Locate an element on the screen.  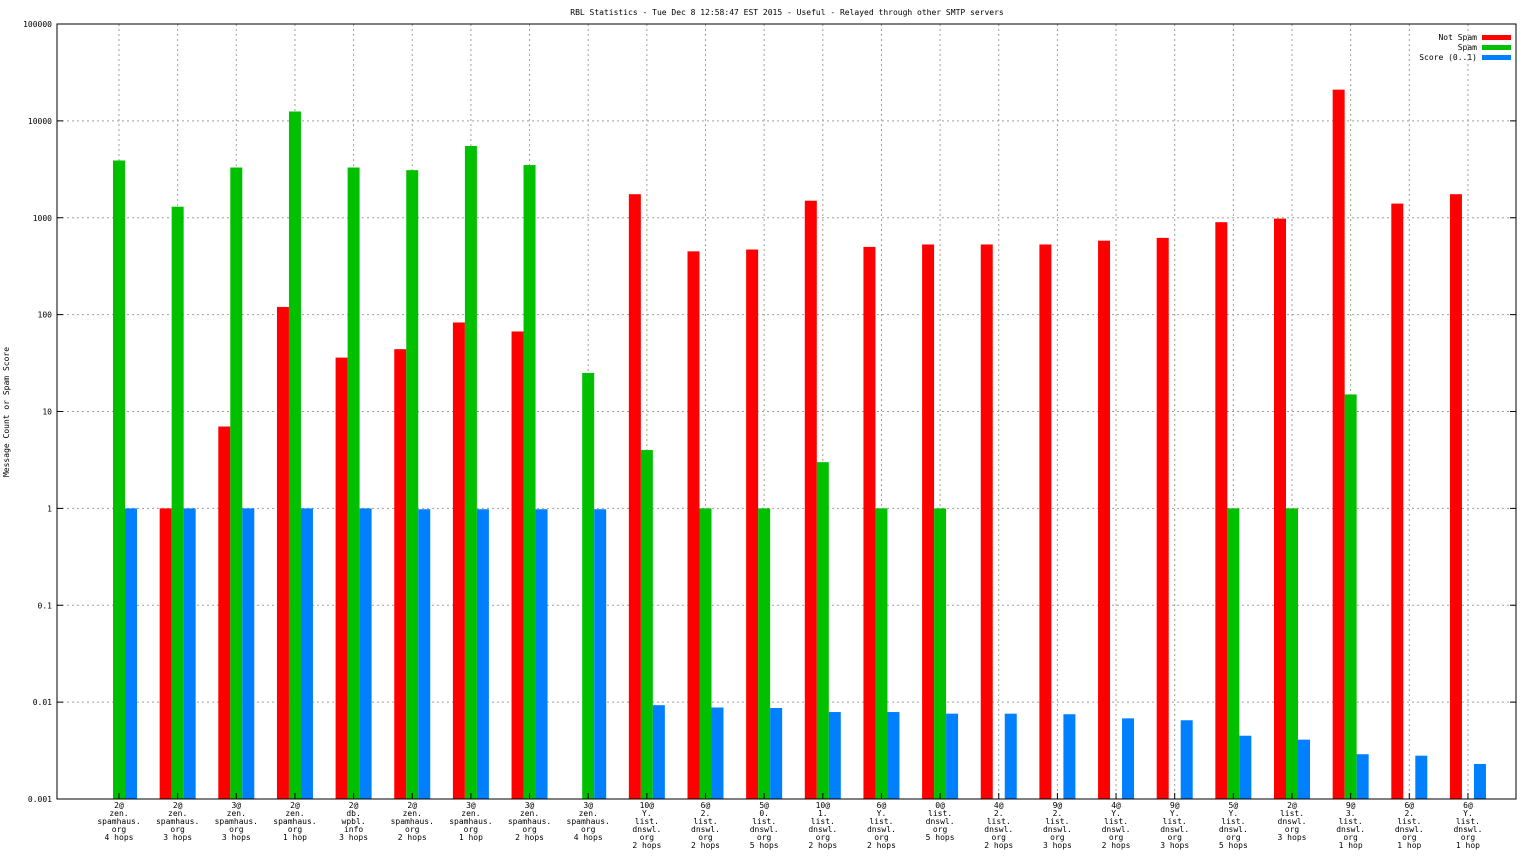
x-tick-label: 5@ is located at coordinates (764, 805).